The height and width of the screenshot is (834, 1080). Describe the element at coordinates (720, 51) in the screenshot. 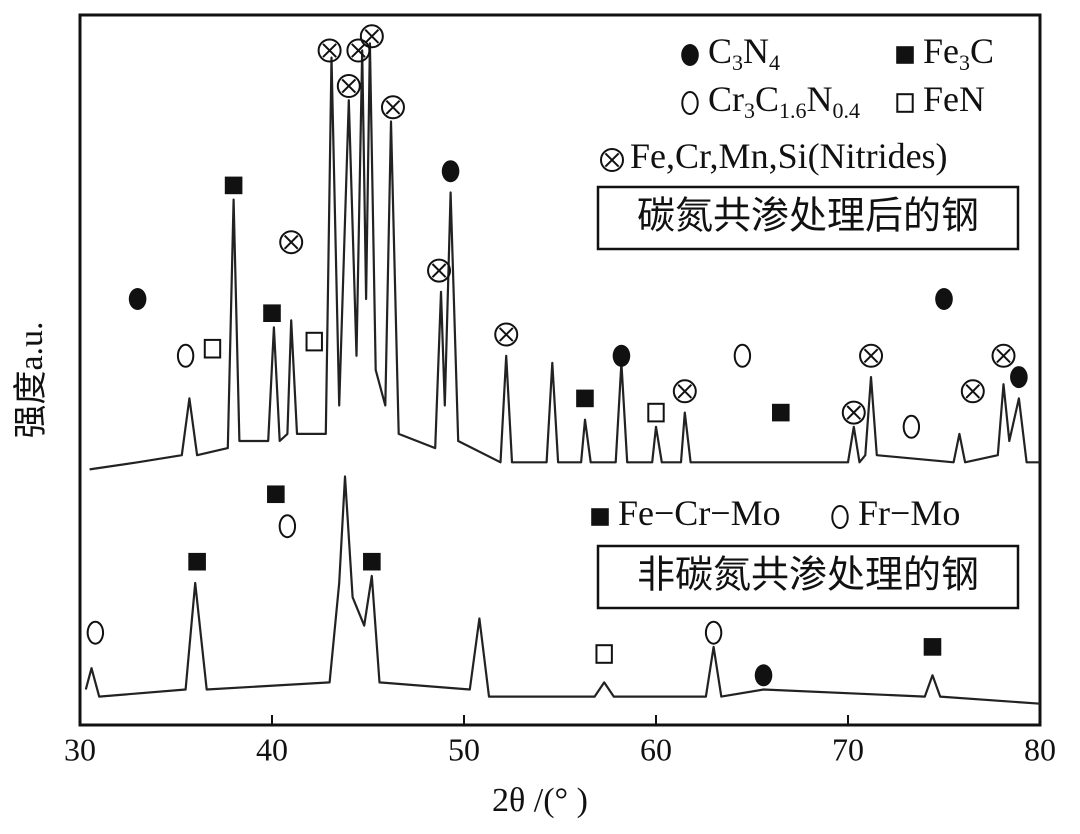

I see `legend-text: C` at that location.